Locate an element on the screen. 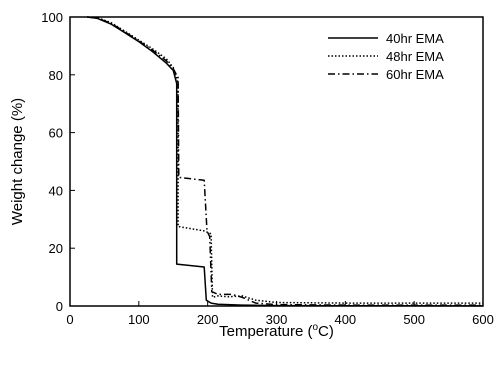 This screenshot has height=367, width=499. x-tick-label: 200 is located at coordinates (208, 319).